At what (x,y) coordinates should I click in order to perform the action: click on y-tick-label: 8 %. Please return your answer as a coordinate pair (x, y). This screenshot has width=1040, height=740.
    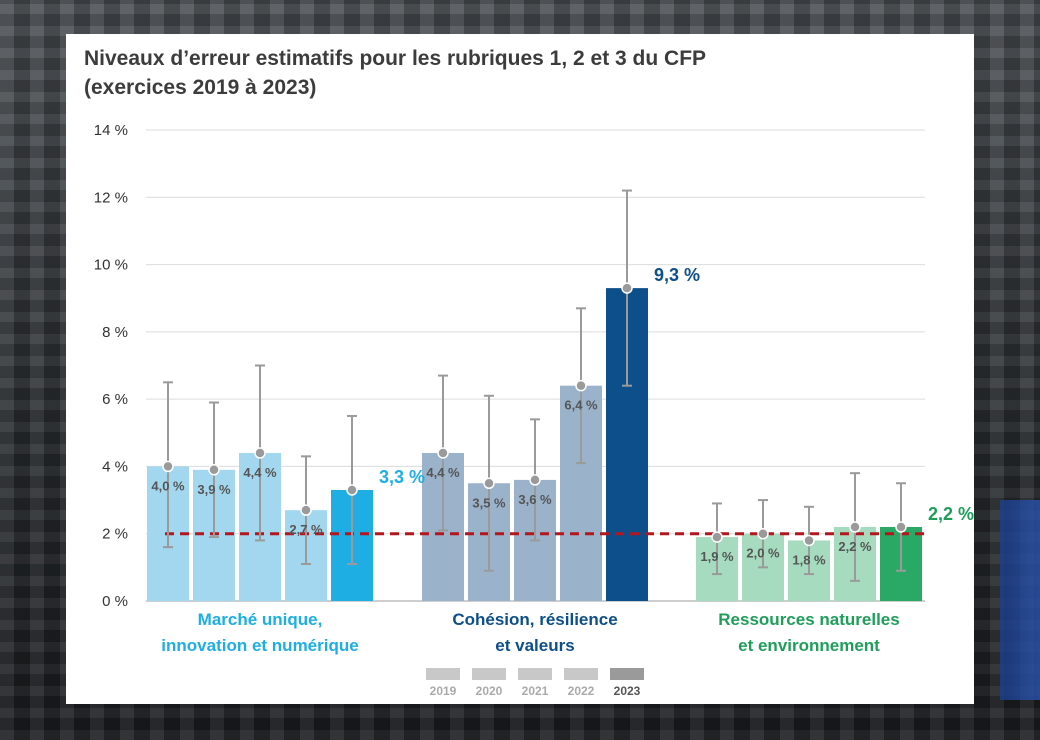
    Looking at the image, I should click on (115, 332).